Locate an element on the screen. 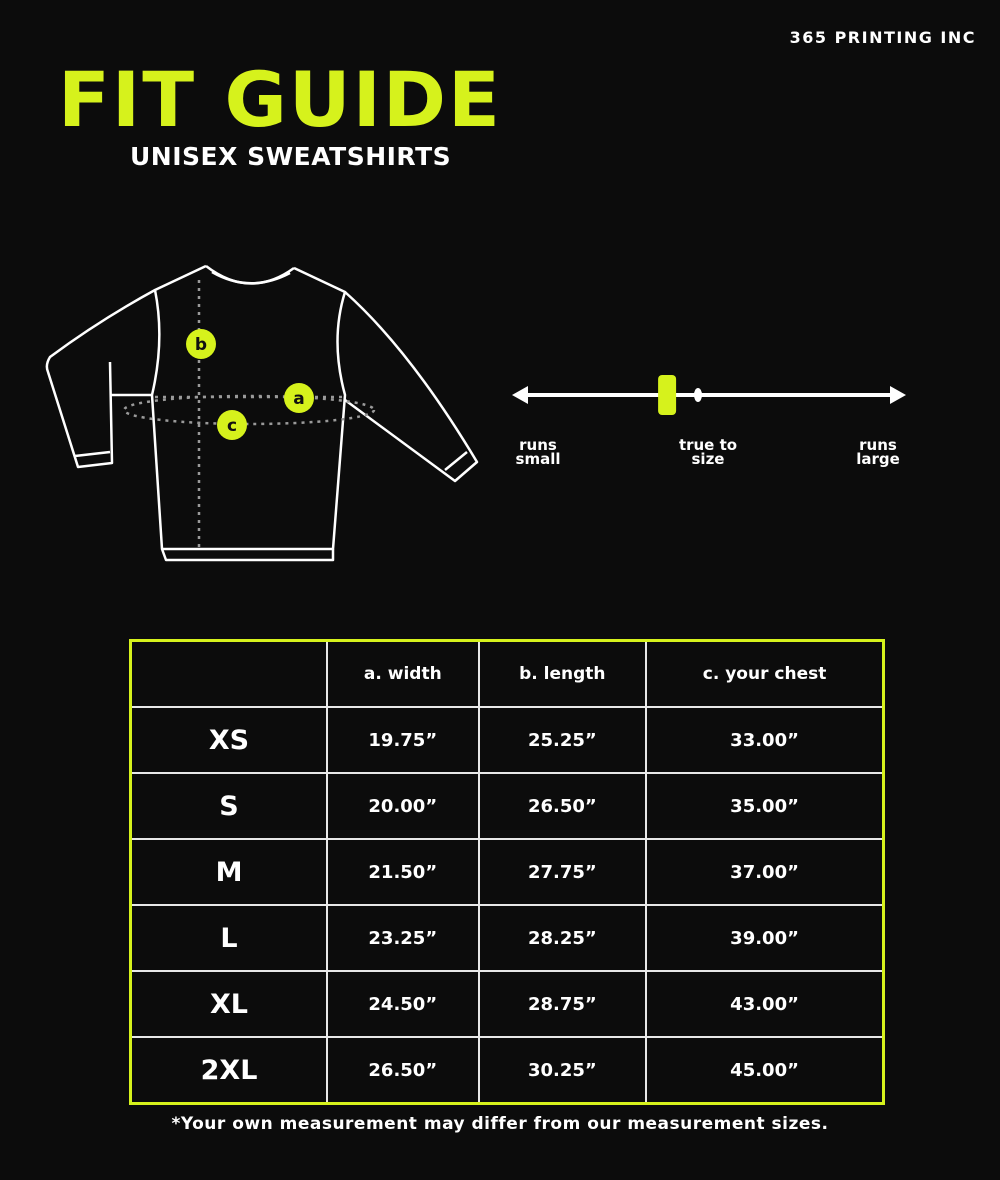 The width and height of the screenshot is (1000, 1180). brand-name: 365 PRINTING INC is located at coordinates (882, 37).